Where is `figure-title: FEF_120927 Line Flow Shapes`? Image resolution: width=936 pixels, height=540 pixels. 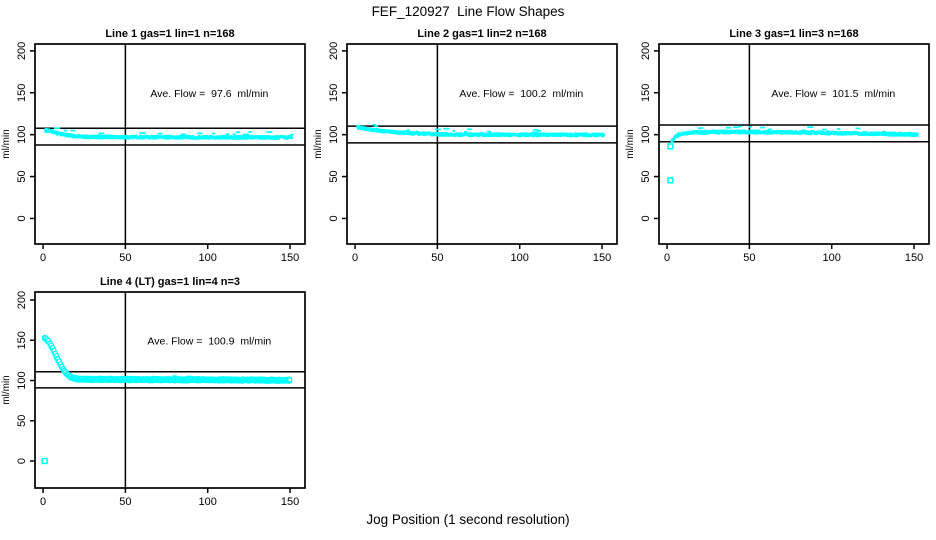 figure-title: FEF_120927 Line Flow Shapes is located at coordinates (468, 11).